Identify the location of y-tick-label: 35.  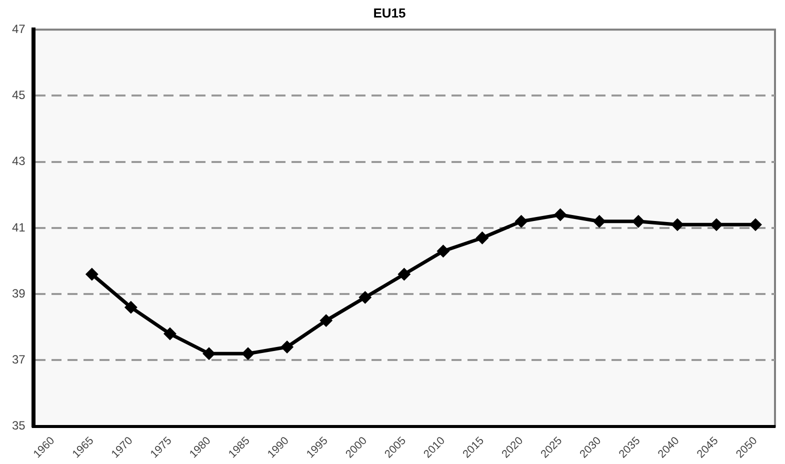
(19, 425).